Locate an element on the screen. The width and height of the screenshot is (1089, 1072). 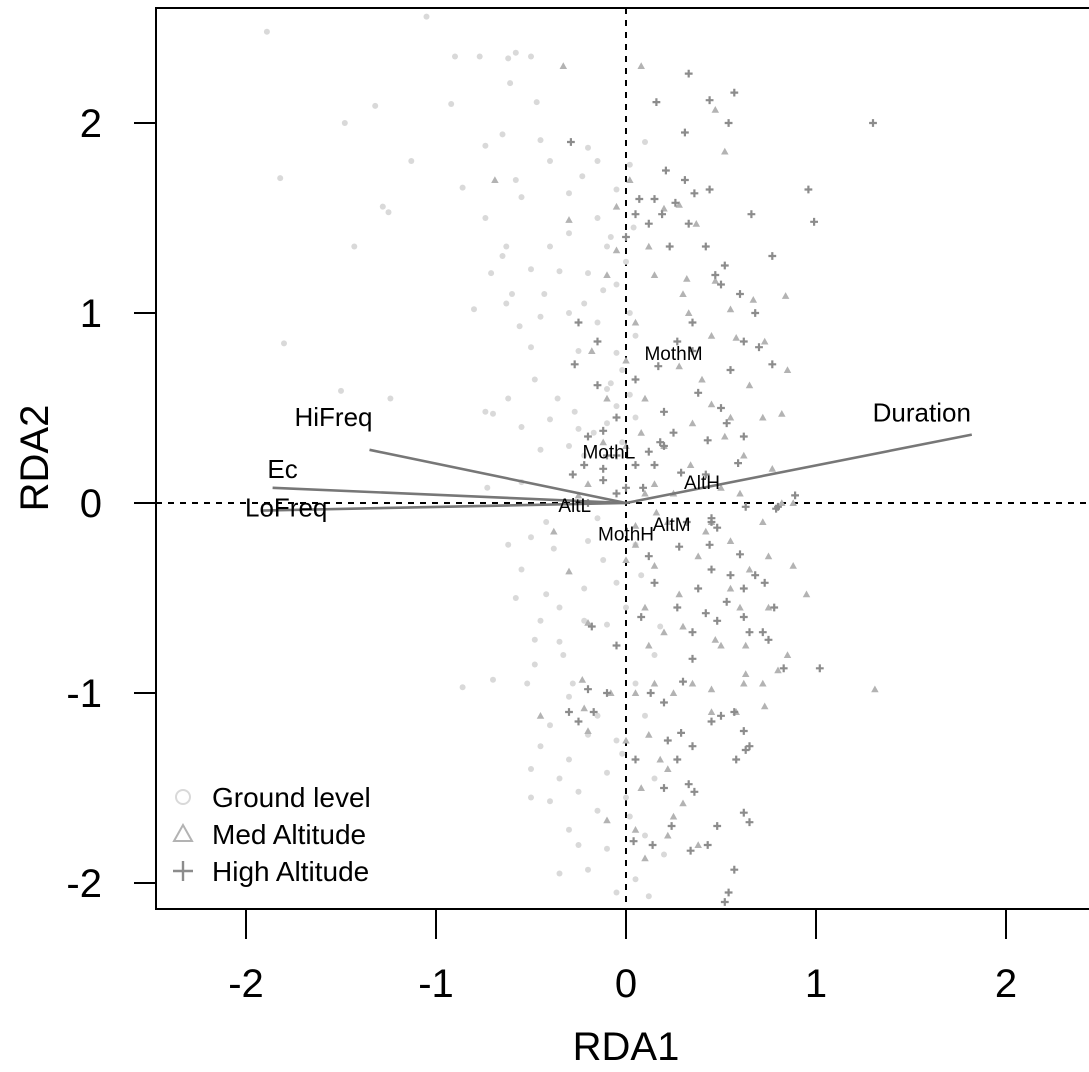
centroid-label-alth: AltH is located at coordinates (702, 483).